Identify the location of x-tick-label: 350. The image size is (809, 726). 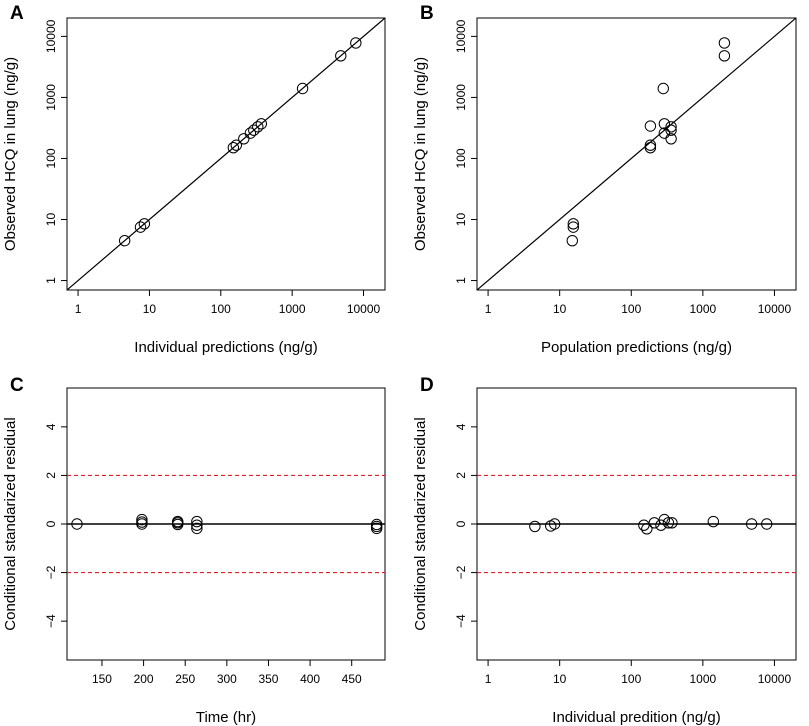
(268, 679).